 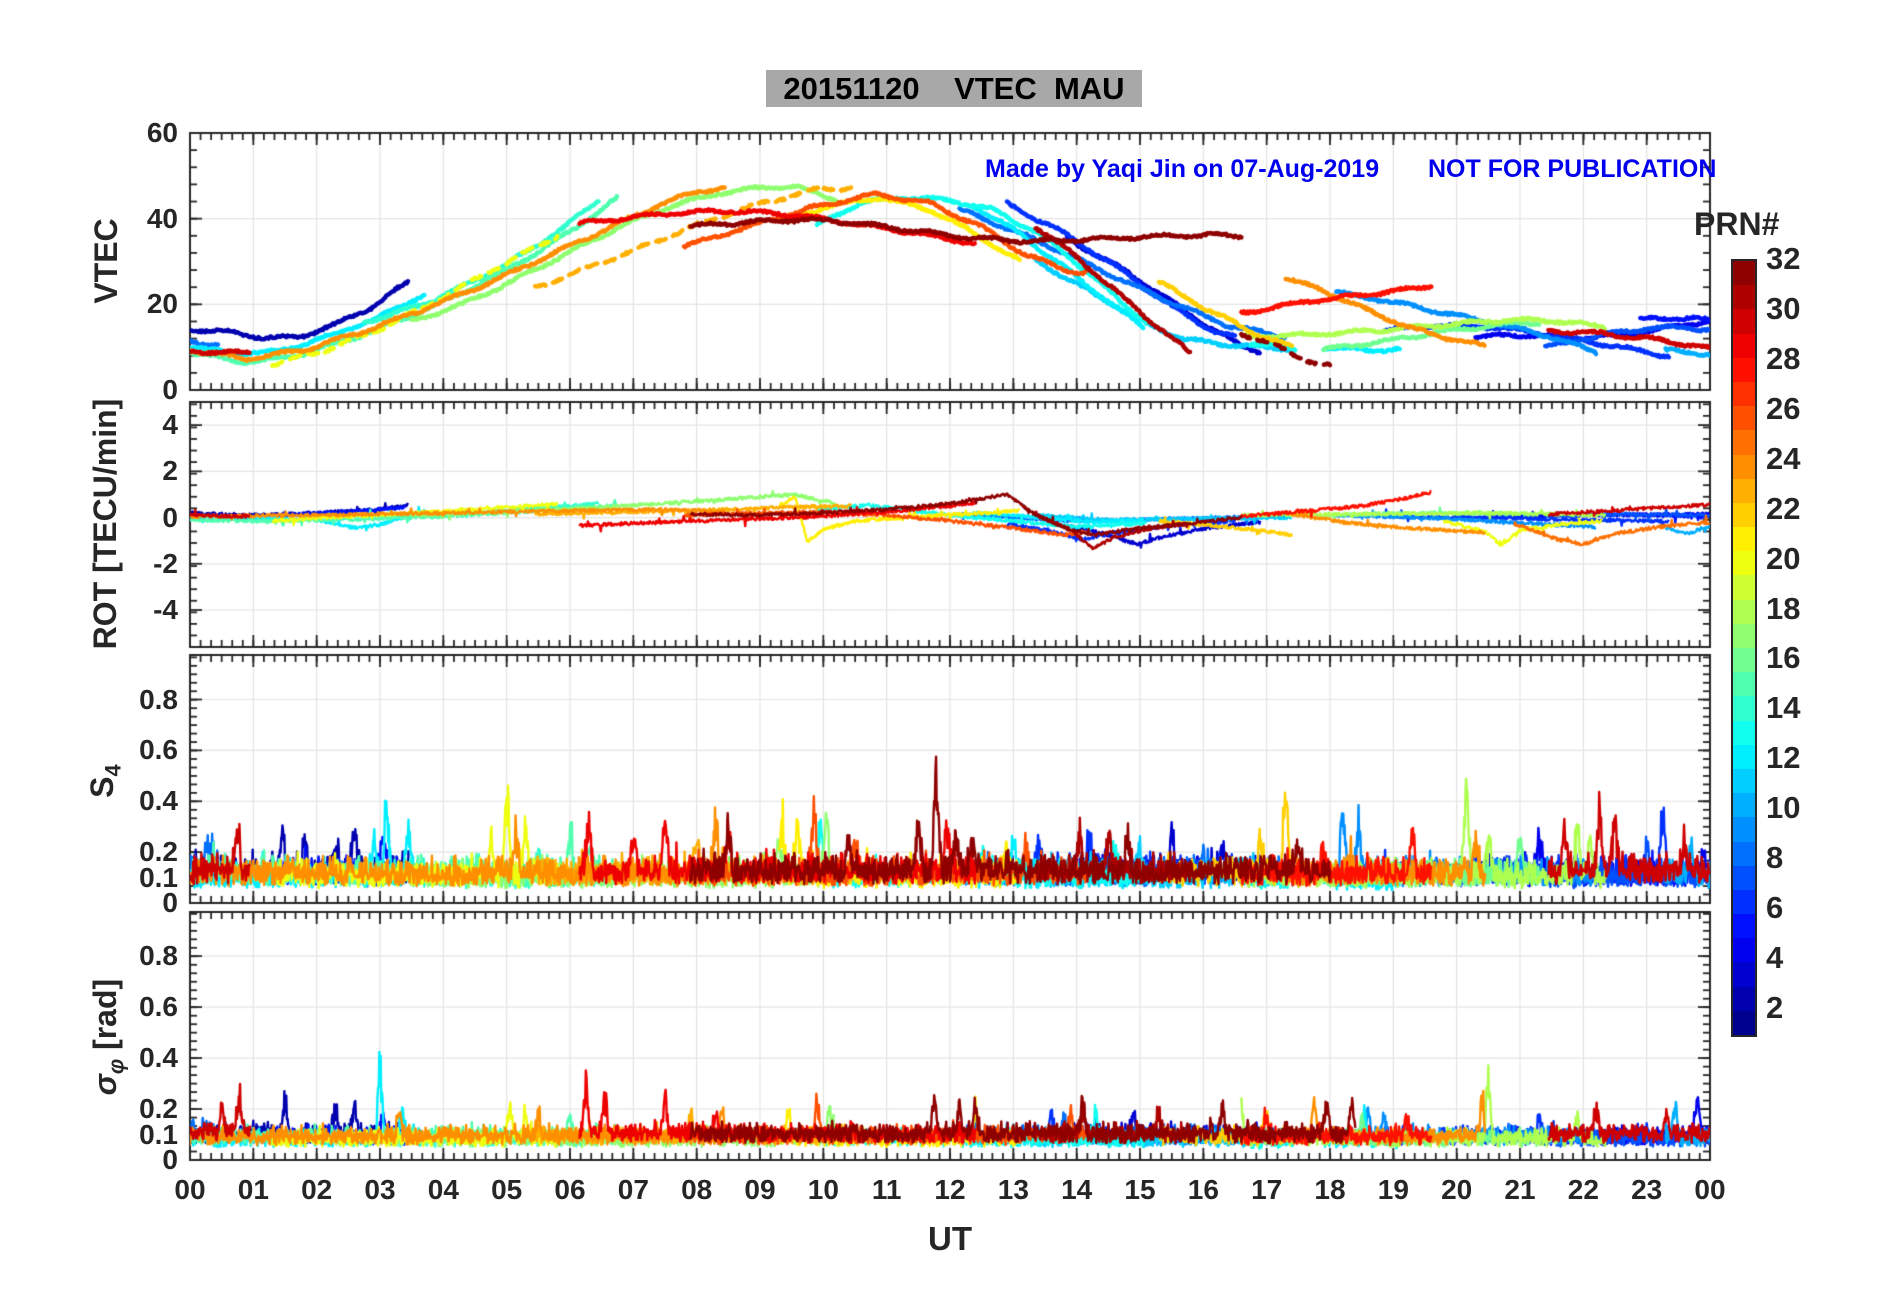 What do you see at coordinates (1783, 508) in the screenshot?
I see `colorbar-tick-label: 22` at bounding box center [1783, 508].